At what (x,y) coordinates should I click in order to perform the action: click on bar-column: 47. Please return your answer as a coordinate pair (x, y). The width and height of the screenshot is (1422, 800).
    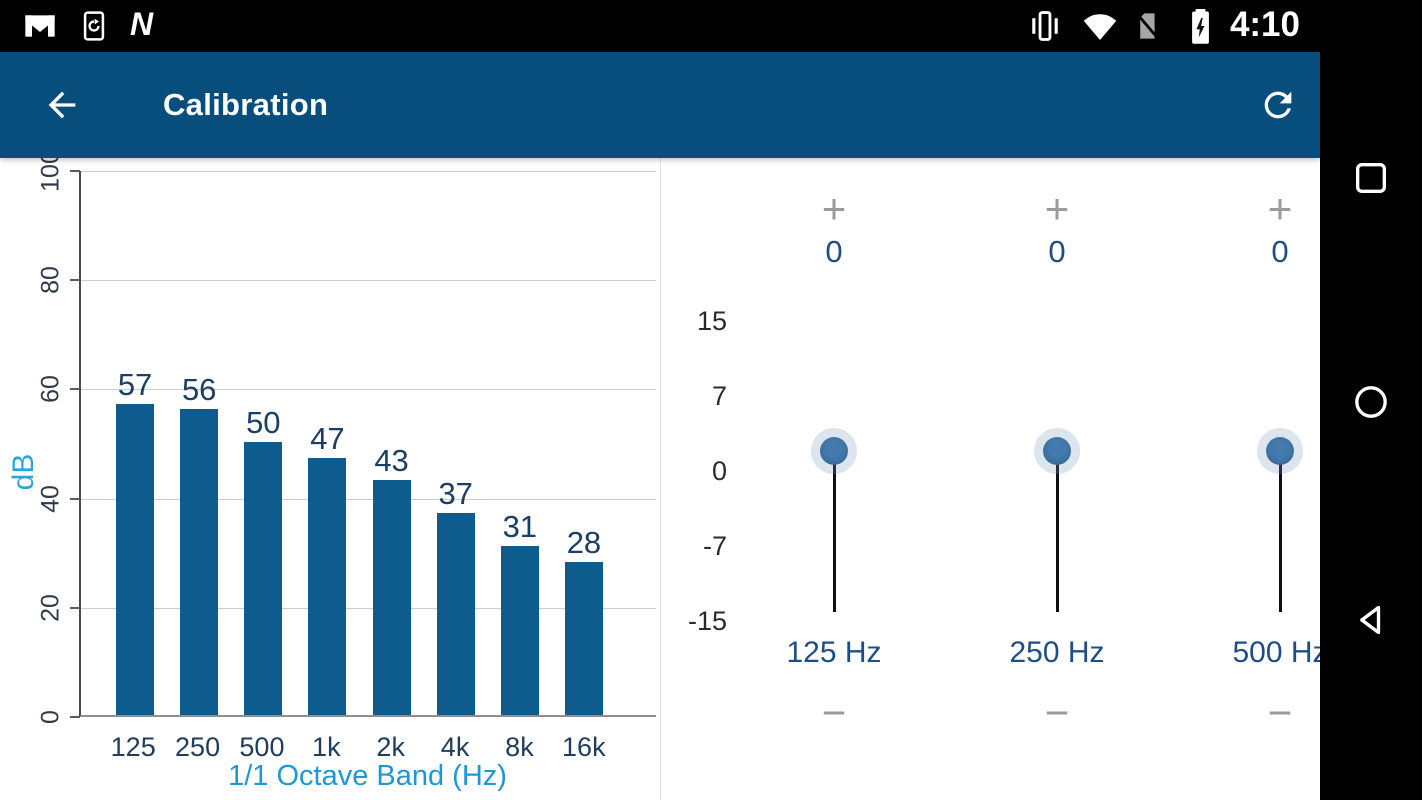
    Looking at the image, I should click on (327, 569).